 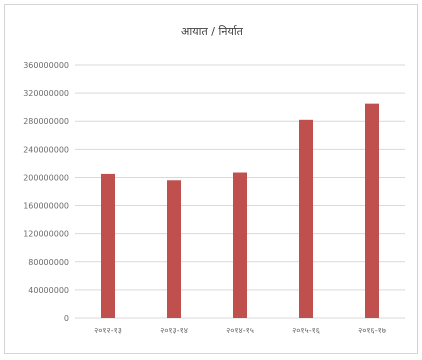 I want to click on y-tick-label: 240000000, so click(x=46, y=149).